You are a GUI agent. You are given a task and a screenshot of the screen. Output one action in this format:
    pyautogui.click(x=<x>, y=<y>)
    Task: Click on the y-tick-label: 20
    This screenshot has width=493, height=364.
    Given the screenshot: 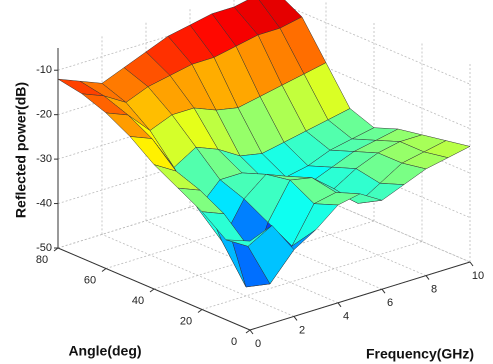 What is the action you would take?
    pyautogui.click(x=186, y=321)
    